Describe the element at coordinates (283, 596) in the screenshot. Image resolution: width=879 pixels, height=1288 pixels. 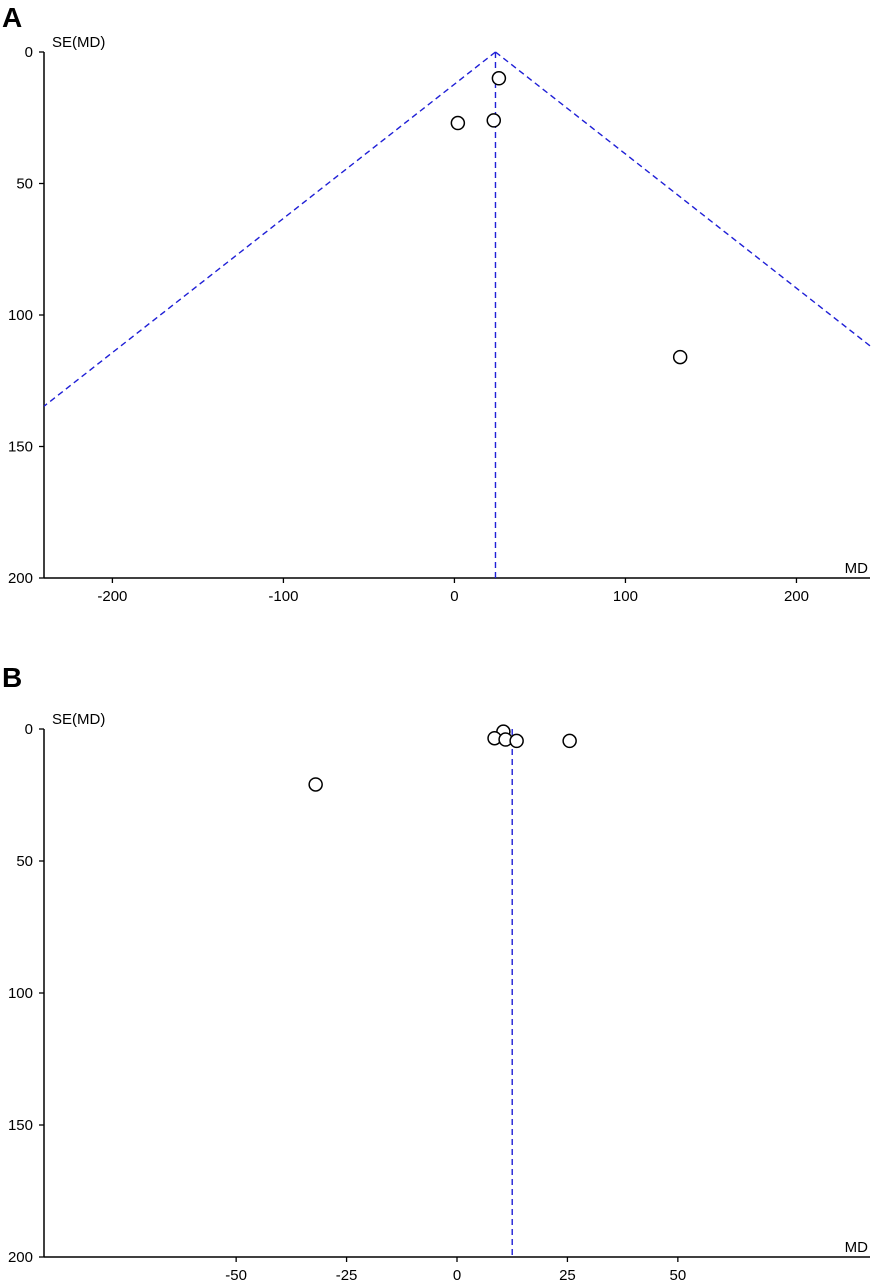
I see `panel-a-x-tick-label: -100` at that location.